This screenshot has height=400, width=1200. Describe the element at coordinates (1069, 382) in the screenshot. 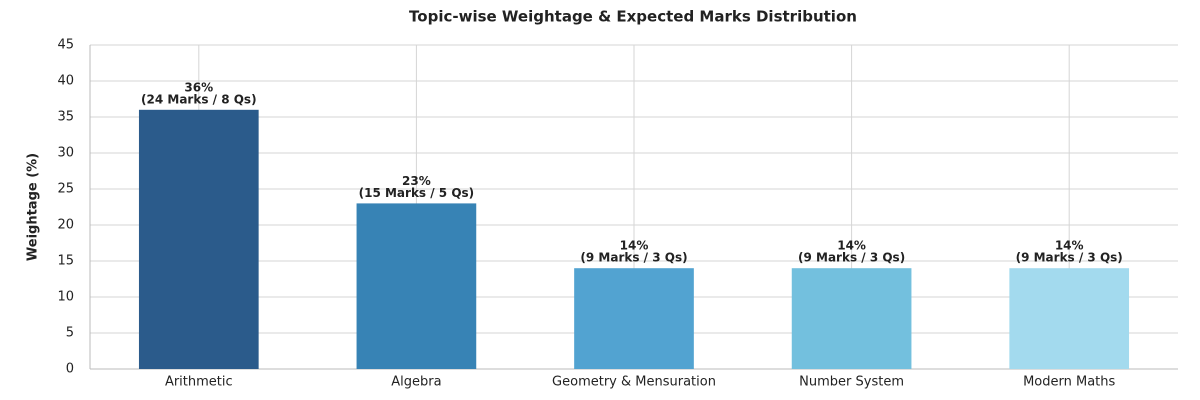

I see `x-tick-label: Modern Maths` at that location.